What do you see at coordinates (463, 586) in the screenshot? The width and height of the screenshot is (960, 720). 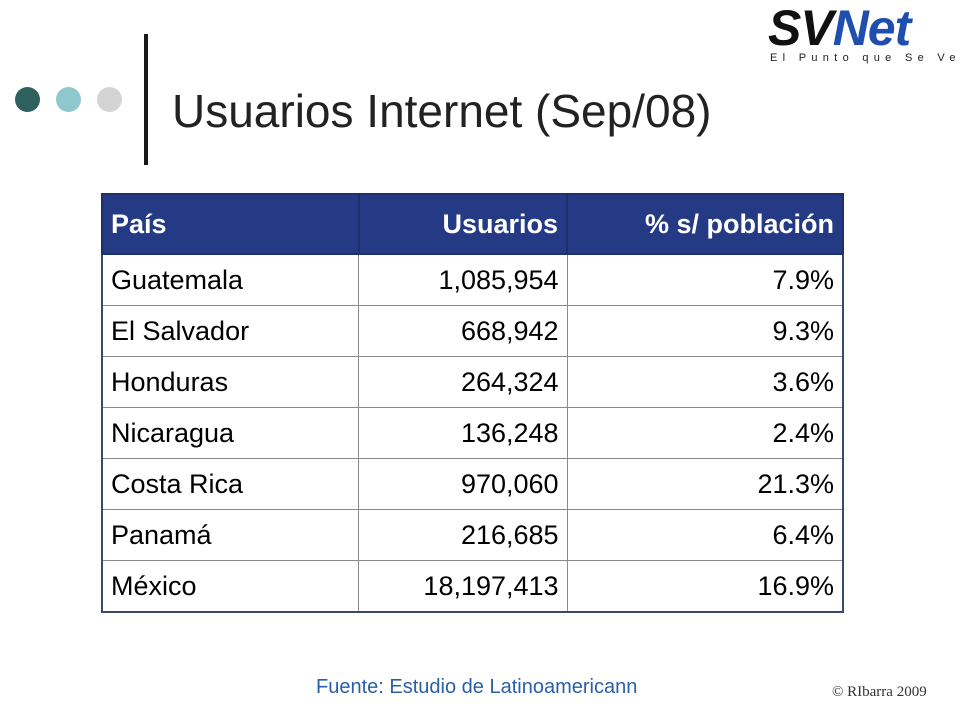 I see `cell-users: 18,197,413` at bounding box center [463, 586].